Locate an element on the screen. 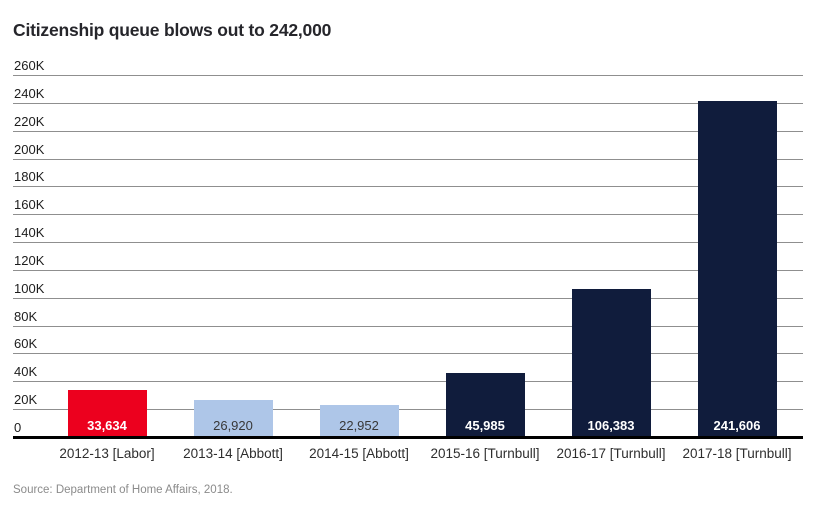  y-tick-label: 120K is located at coordinates (29, 260).